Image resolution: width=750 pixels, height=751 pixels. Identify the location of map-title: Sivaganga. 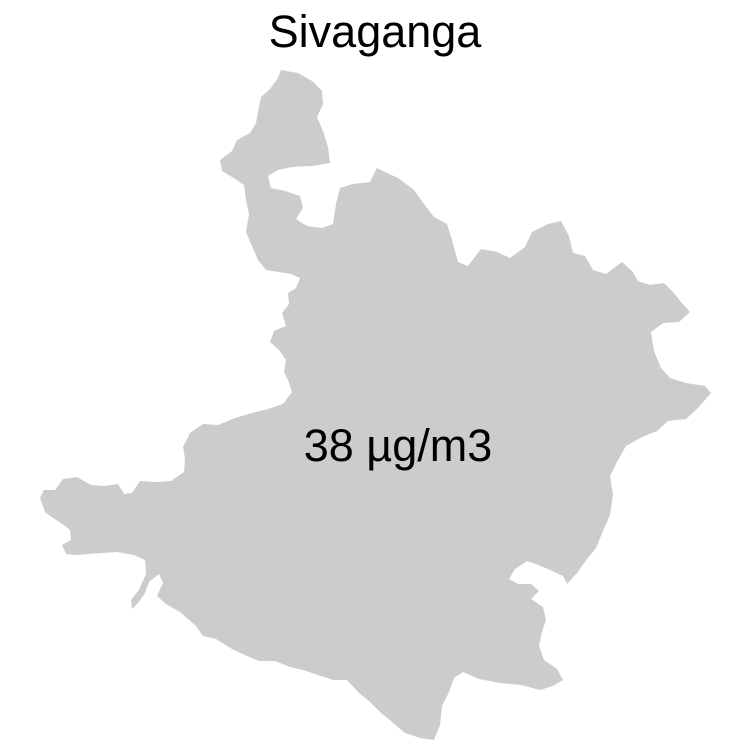
(375, 31).